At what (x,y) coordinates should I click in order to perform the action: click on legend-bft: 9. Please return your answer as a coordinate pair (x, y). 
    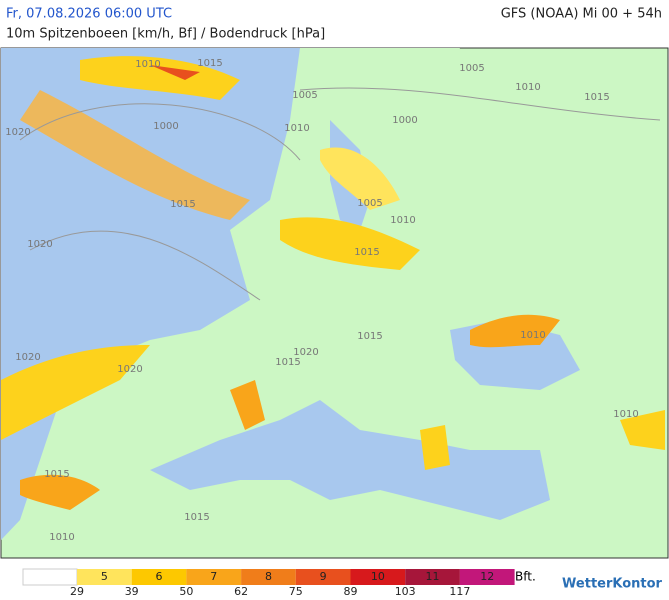
    Looking at the image, I should click on (323, 576).